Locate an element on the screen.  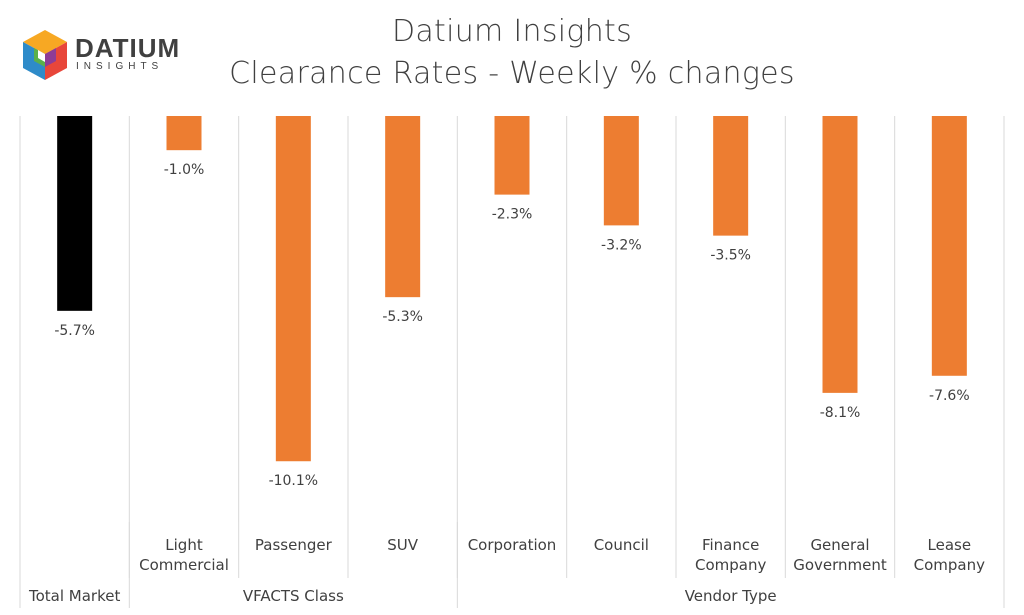
data-label: -3.5% is located at coordinates (730, 256).